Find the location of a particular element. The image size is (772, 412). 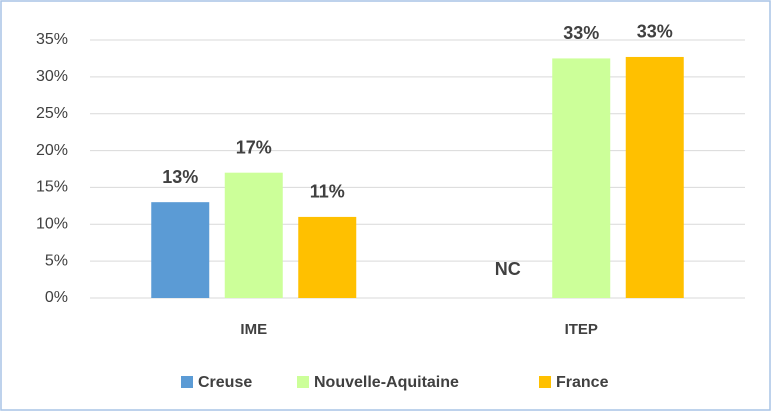

data-label: 17% is located at coordinates (254, 147).